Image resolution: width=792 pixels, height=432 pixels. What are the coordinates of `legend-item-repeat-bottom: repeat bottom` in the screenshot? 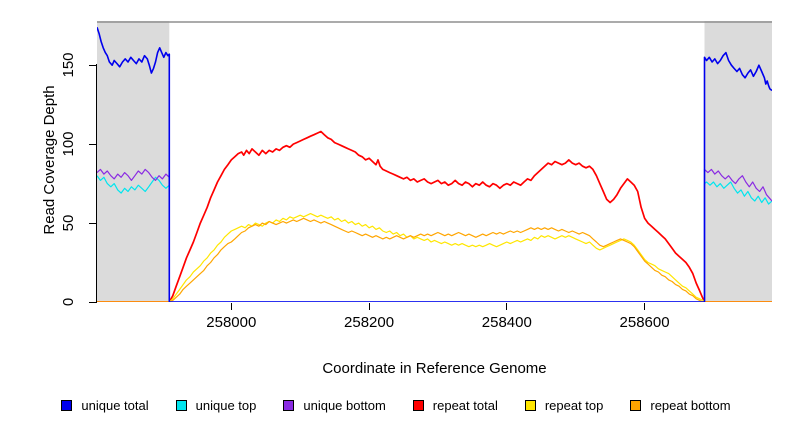 It's located at (680, 405).